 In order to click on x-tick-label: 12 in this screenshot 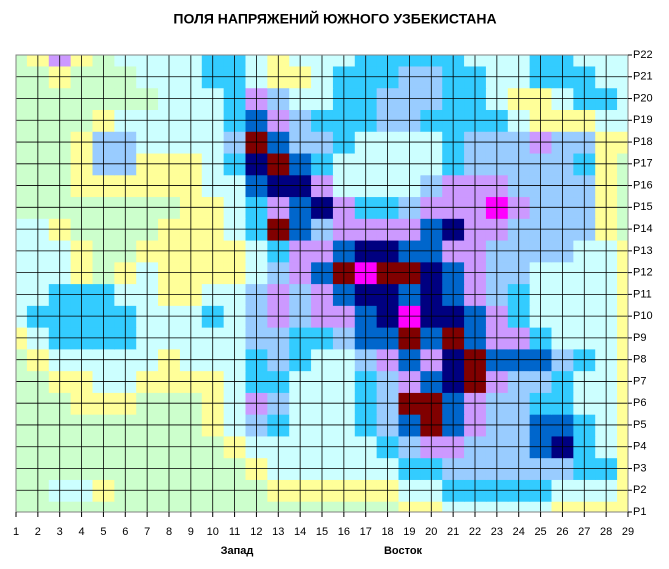, I will do `click(256, 532)`.